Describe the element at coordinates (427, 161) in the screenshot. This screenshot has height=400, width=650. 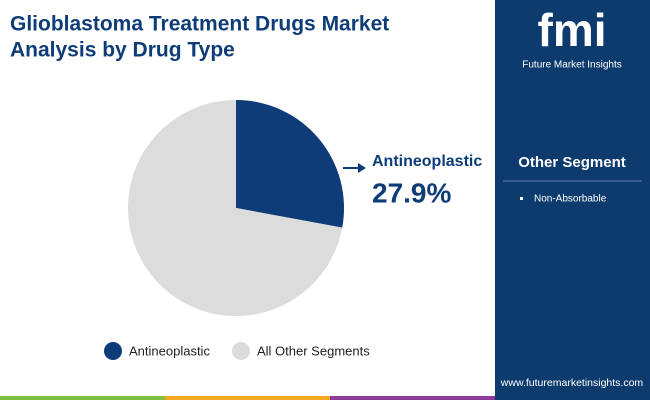
I see `annotation-label: Antineoplastic` at that location.